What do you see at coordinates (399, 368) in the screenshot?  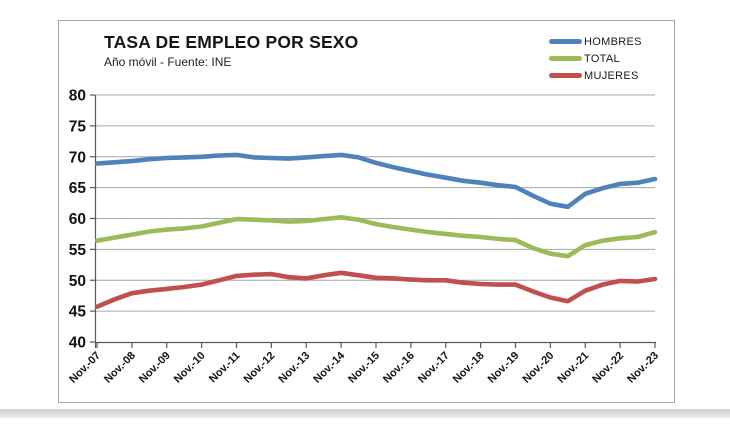 I see `x-tick-label-Nov.-16: Nov.-16` at bounding box center [399, 368].